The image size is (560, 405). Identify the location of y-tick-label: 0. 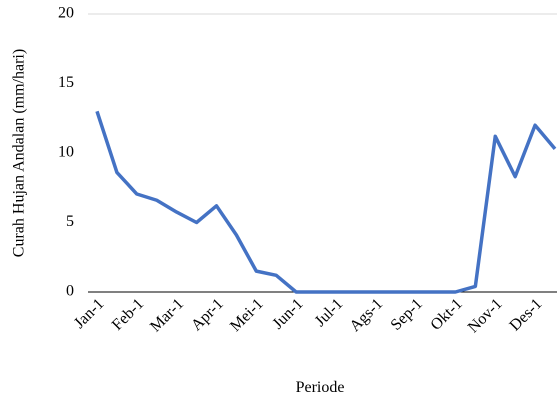
(70, 291).